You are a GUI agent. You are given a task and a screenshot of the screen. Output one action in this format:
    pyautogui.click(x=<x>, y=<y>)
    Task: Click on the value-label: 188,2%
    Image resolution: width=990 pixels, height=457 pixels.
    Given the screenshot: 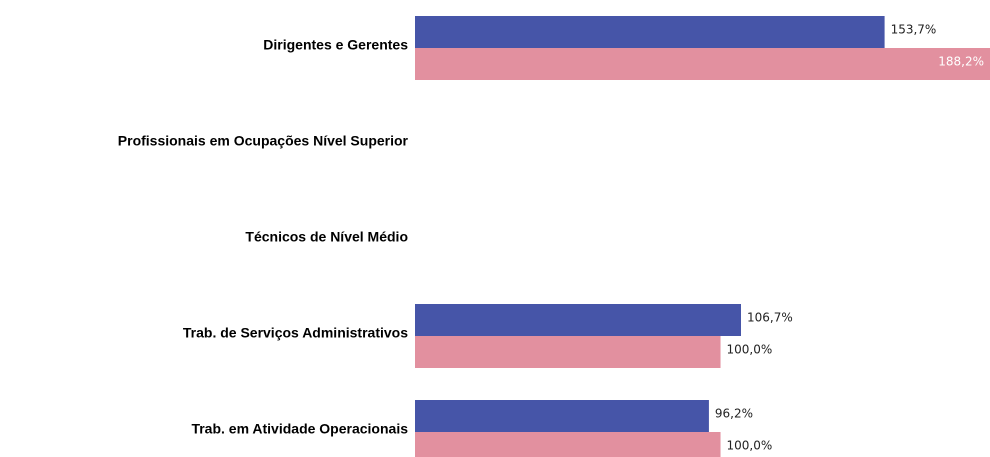 What is the action you would take?
    pyautogui.click(x=961, y=62)
    